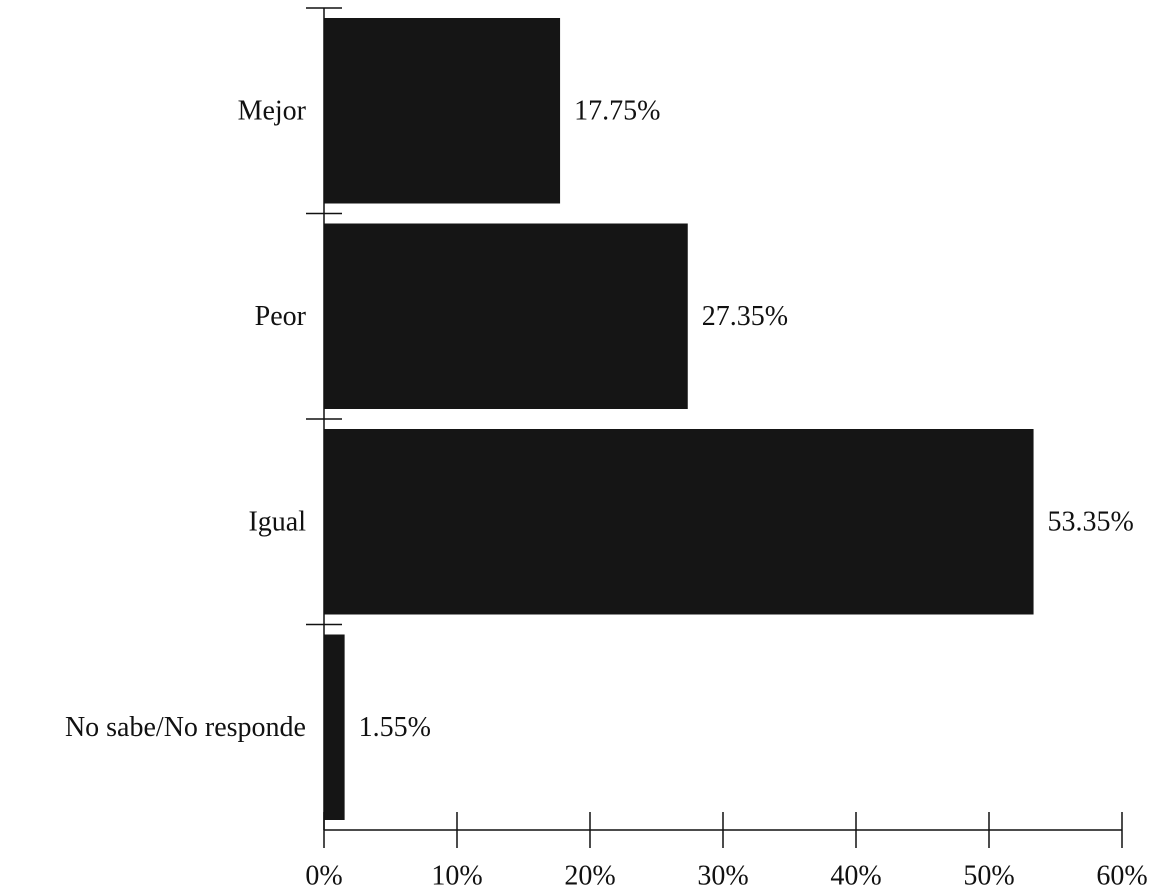  What do you see at coordinates (589, 876) in the screenshot?
I see `x-tick-label: 20%` at bounding box center [589, 876].